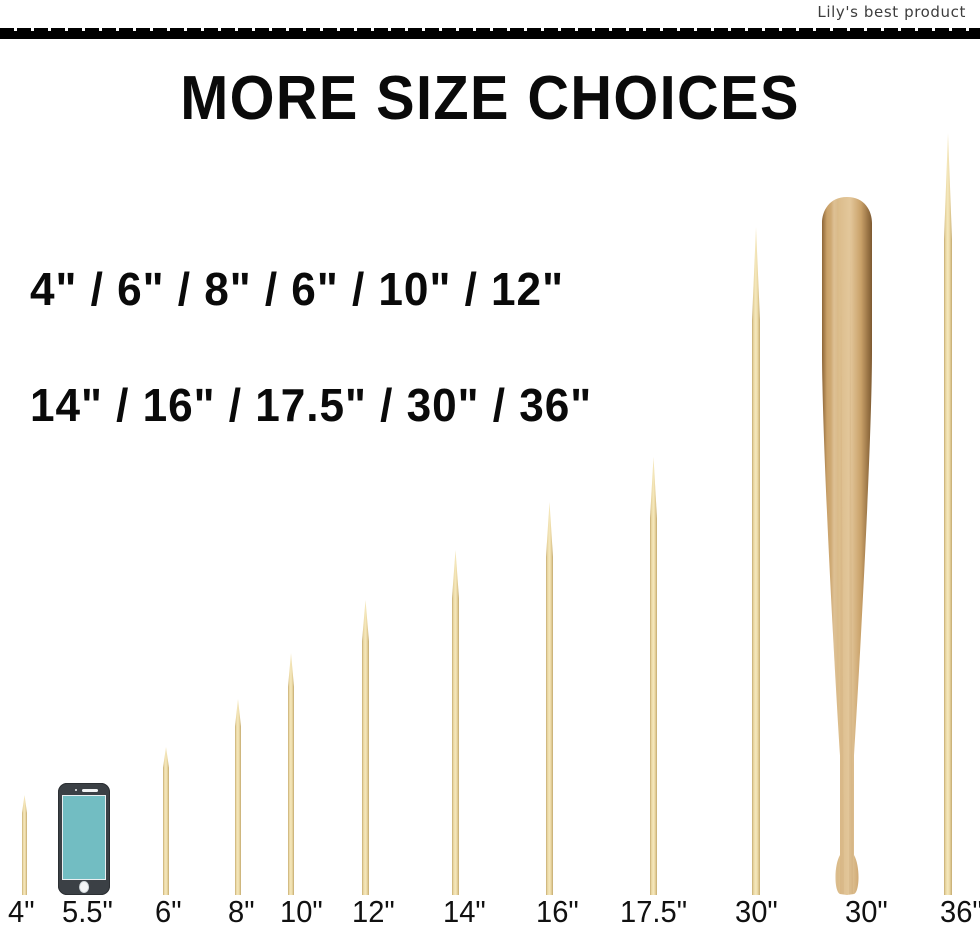 The image size is (980, 933). I want to click on tick-label-10in: 10", so click(301, 911).